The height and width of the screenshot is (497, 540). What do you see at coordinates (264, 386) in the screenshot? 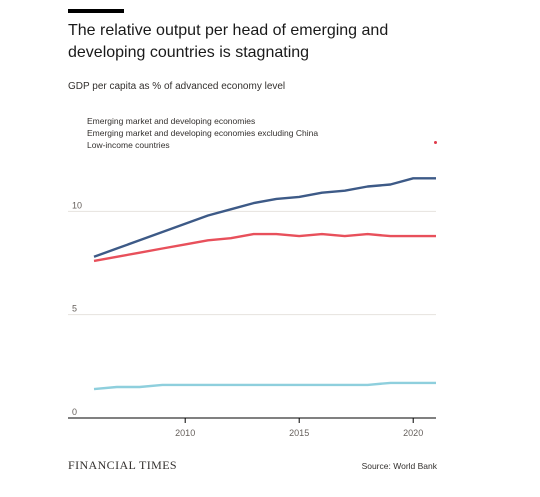
I see `series-line-low-income` at bounding box center [264, 386].